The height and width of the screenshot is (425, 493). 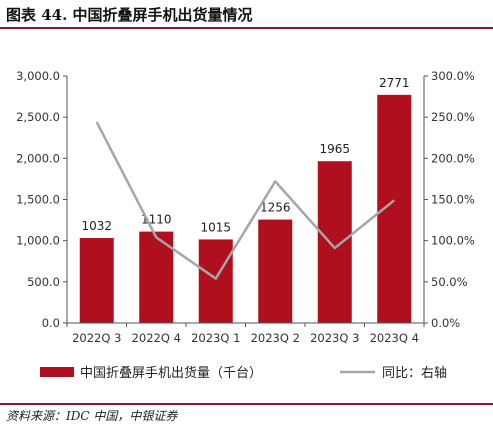 I want to click on legend: 中国折叠屏手机出货量（千台） 同比：右轴, so click(x=243, y=373).